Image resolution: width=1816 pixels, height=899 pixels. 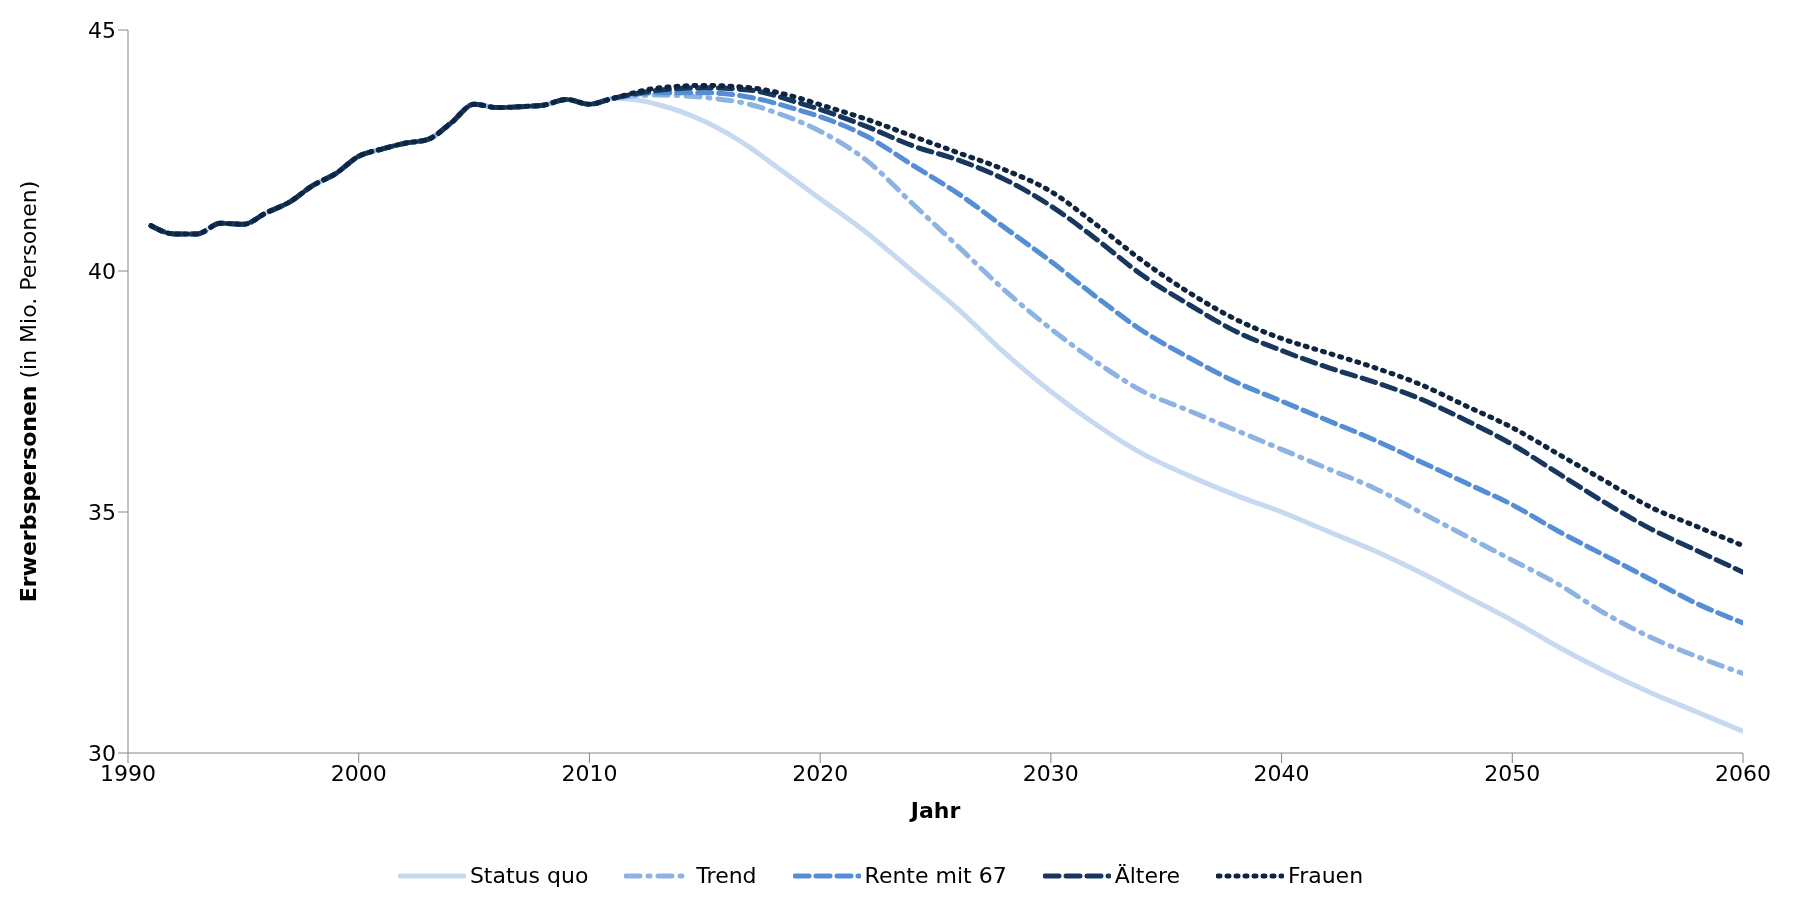 What do you see at coordinates (1512, 773) in the screenshot?
I see `x-tick-label: 2050` at bounding box center [1512, 773].